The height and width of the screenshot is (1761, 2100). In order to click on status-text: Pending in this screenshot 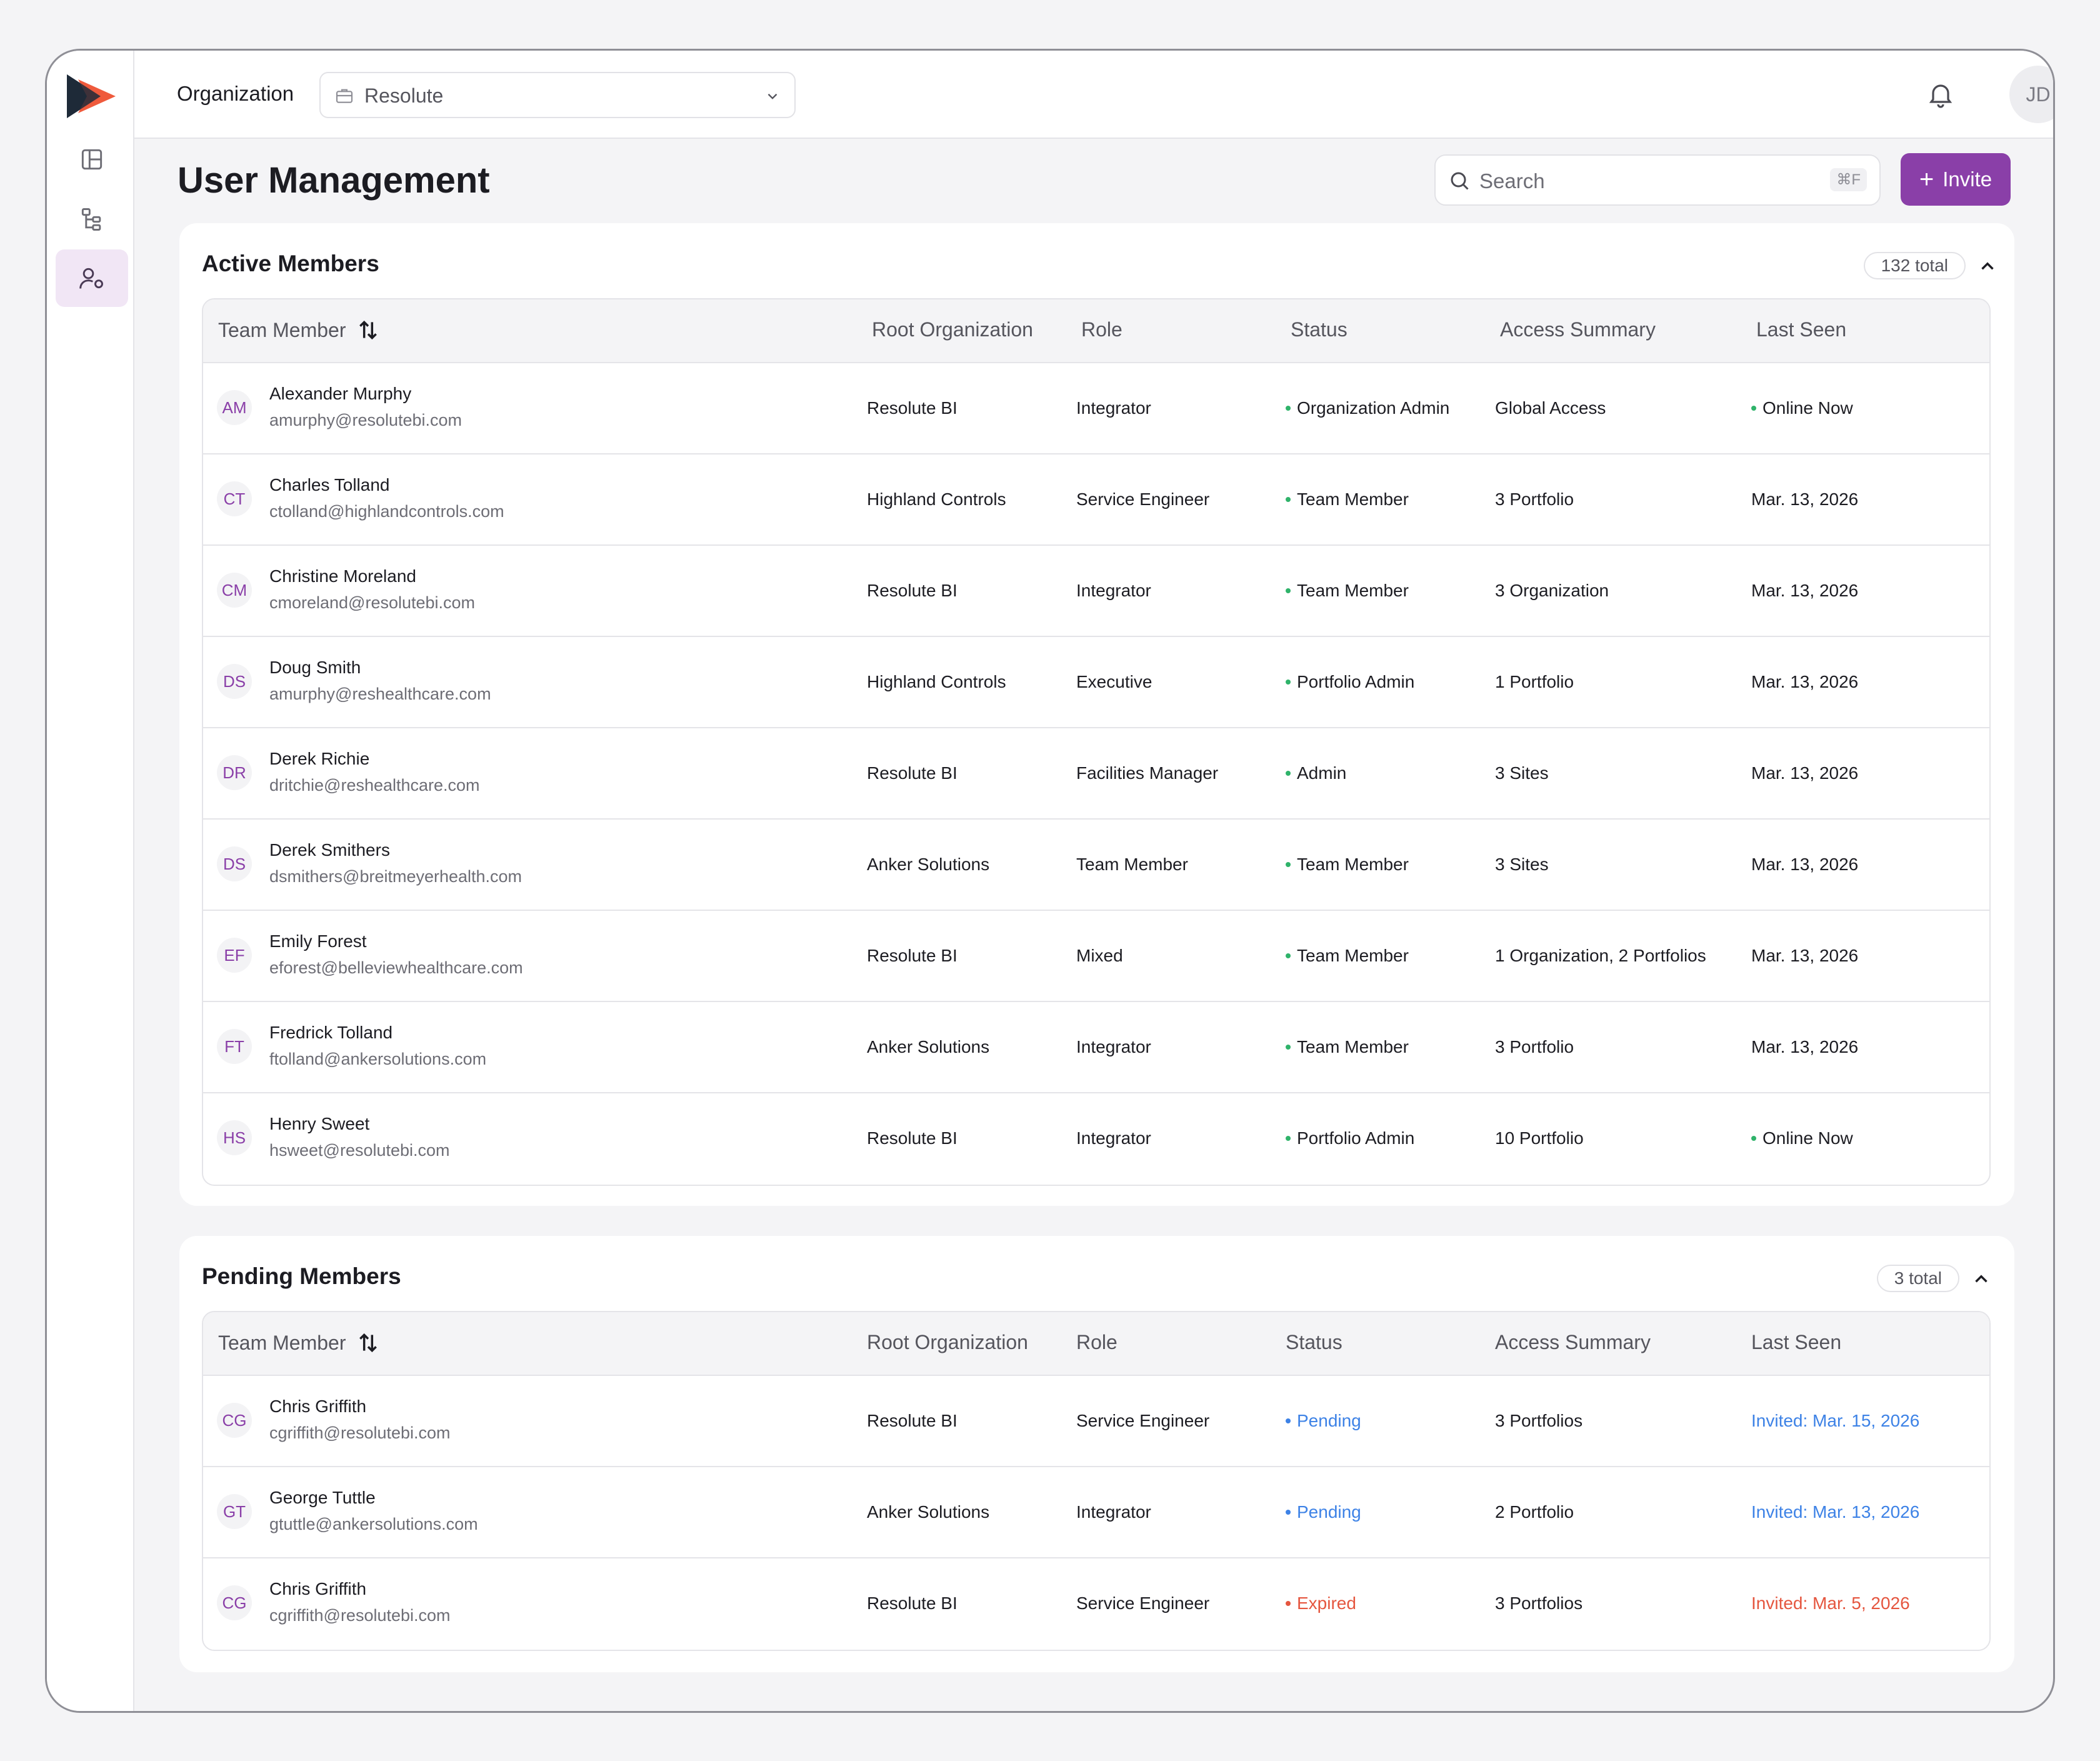, I will do `click(1329, 1420)`.